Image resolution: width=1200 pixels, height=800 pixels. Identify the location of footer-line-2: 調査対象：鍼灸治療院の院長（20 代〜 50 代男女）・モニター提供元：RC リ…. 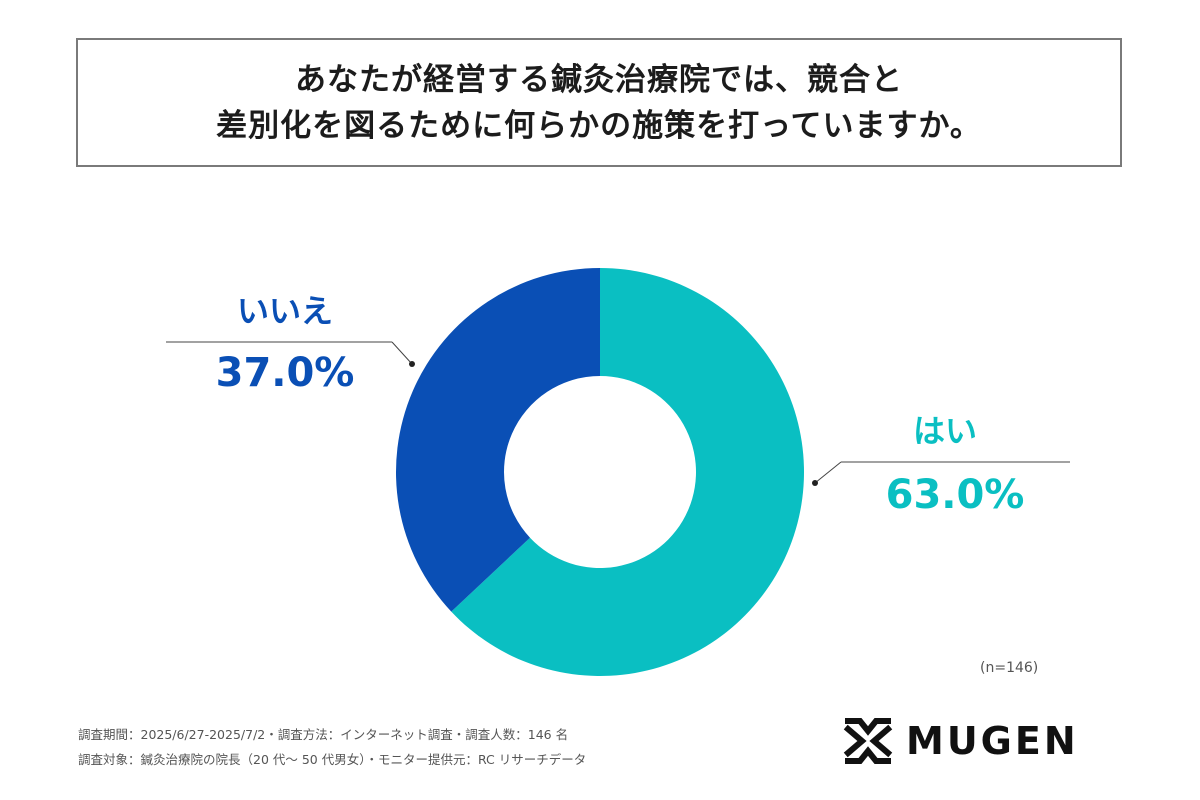
(332, 759).